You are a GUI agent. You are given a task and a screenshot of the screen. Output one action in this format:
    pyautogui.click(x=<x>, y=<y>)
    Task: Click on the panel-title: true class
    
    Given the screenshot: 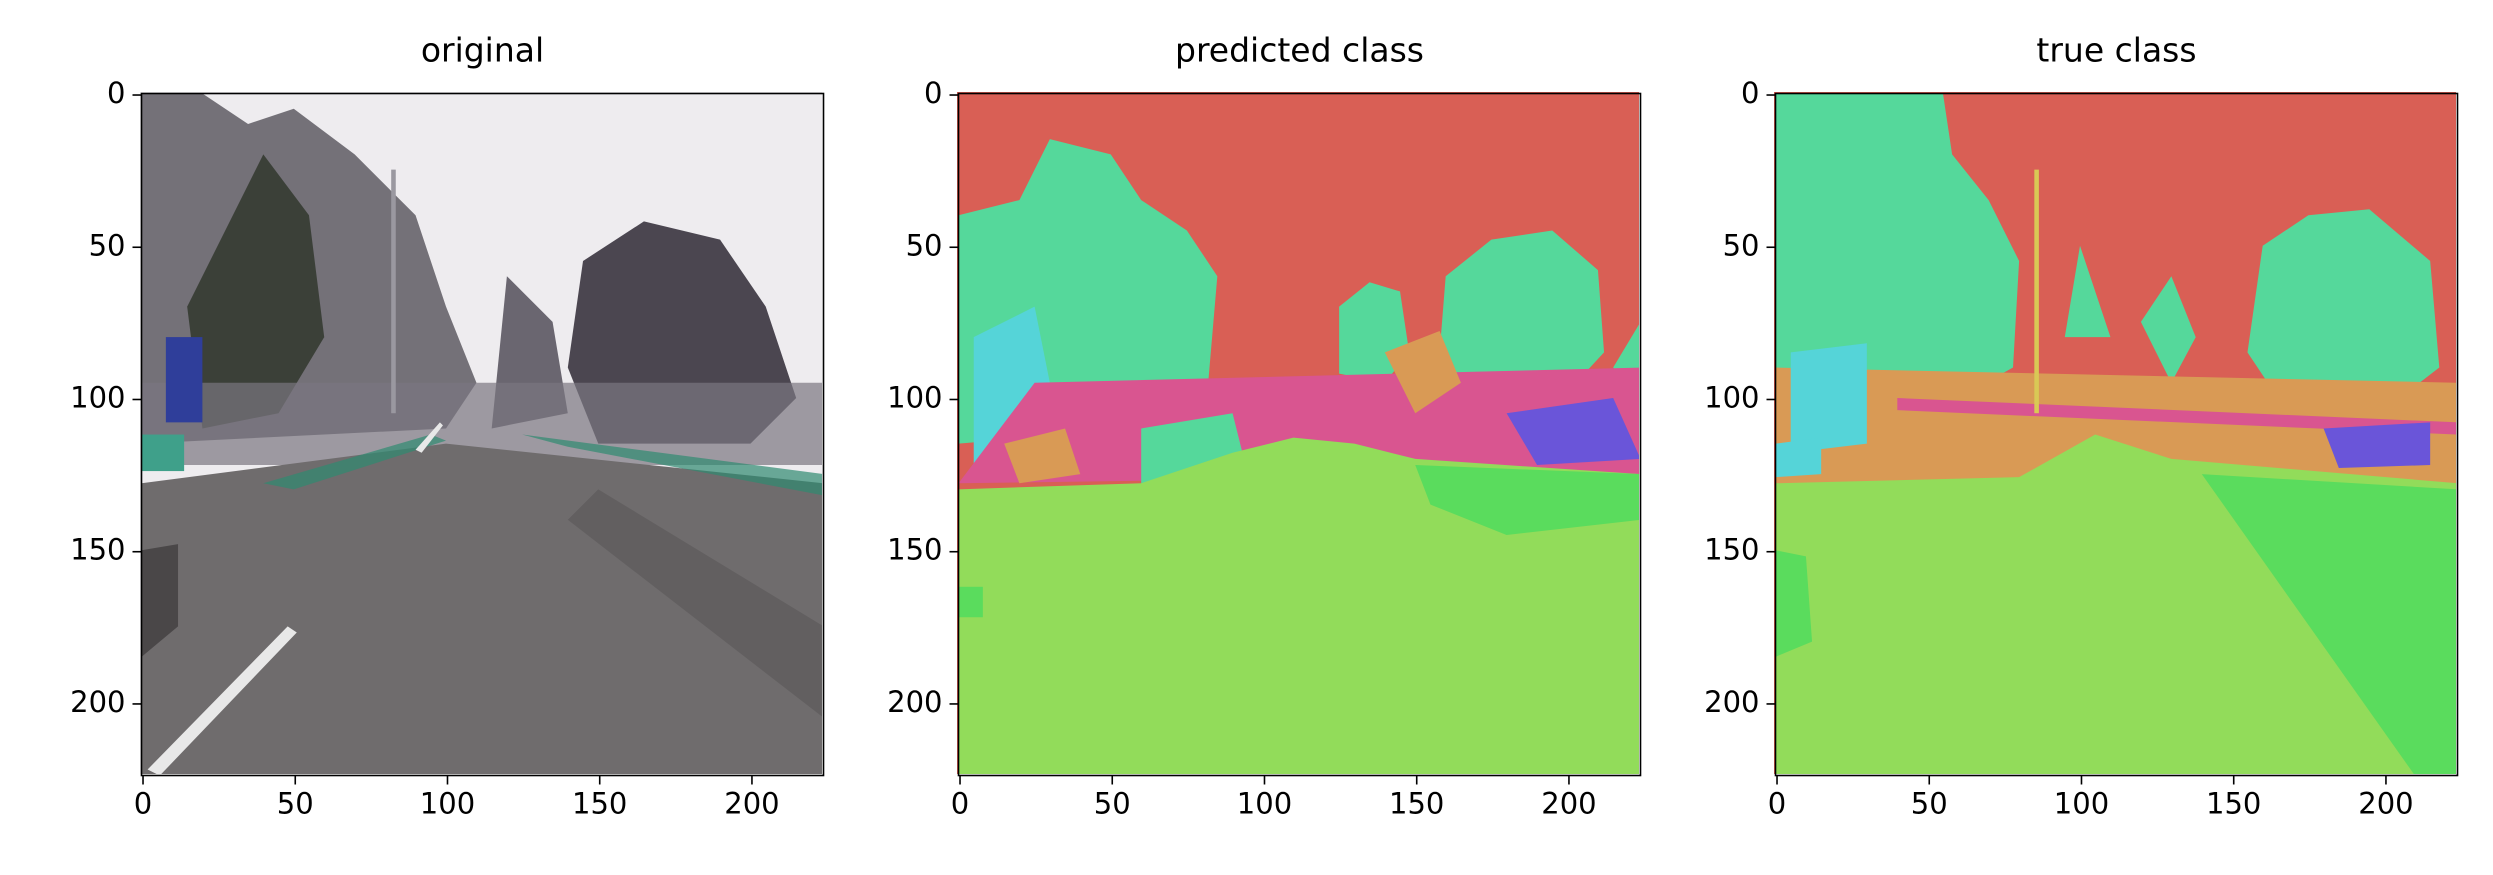 What is the action you would take?
    pyautogui.click(x=2116, y=50)
    